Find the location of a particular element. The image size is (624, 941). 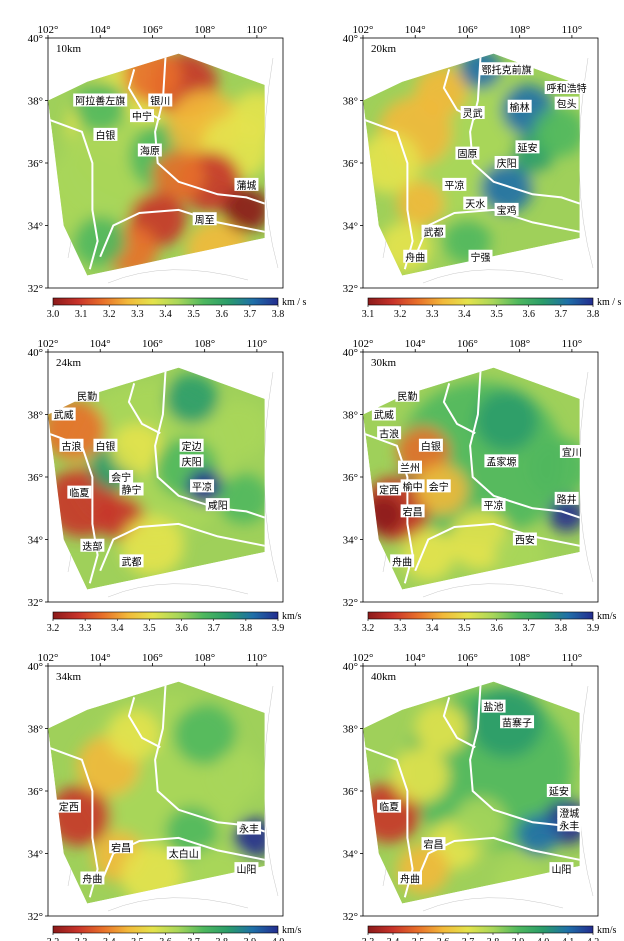

place-label: 天水 is located at coordinates (475, 205).